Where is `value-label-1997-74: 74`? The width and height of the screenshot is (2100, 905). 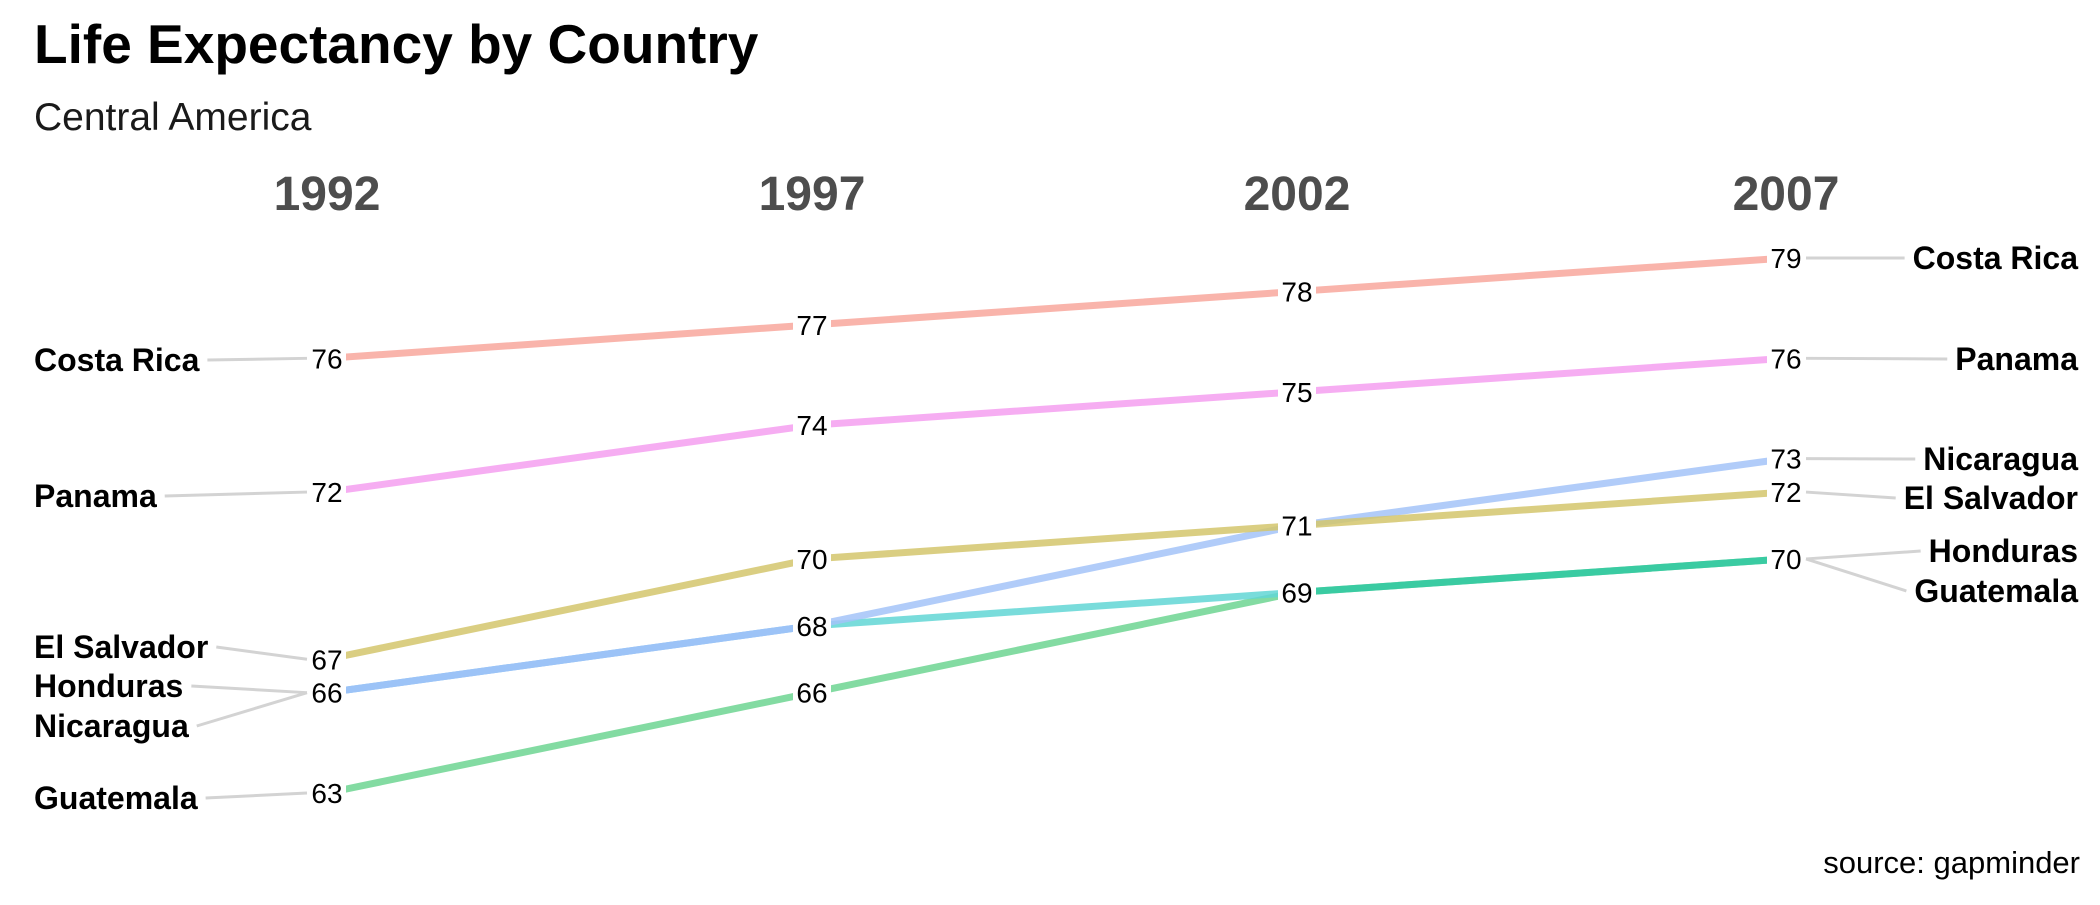 value-label-1997-74: 74 is located at coordinates (811, 425).